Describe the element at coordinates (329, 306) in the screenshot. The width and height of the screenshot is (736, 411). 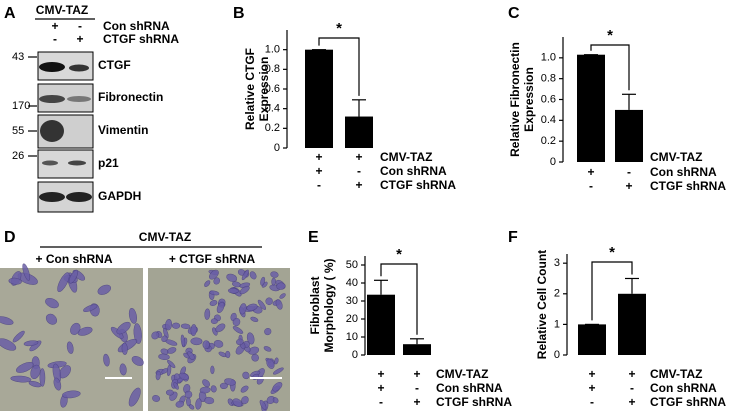
I see `y-axis-label: Morphology ( %)` at that location.